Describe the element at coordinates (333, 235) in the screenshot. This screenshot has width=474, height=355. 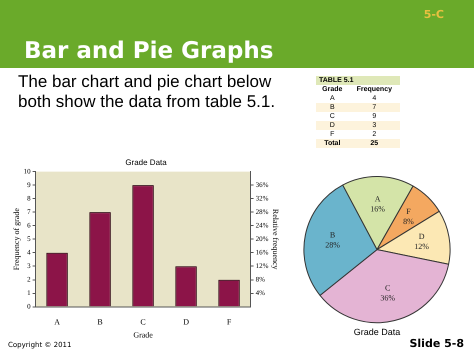
I see `slice-label: B` at that location.